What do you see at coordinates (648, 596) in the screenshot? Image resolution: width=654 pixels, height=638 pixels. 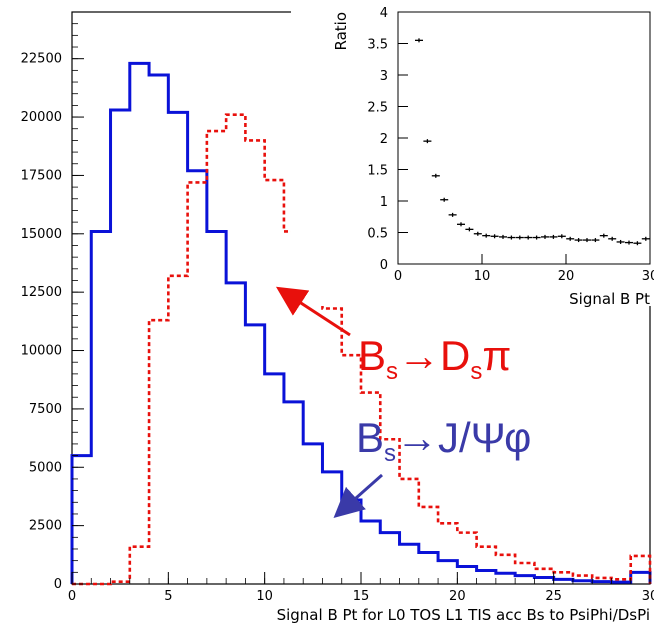 I see `x-tick-label: 30` at bounding box center [648, 596].